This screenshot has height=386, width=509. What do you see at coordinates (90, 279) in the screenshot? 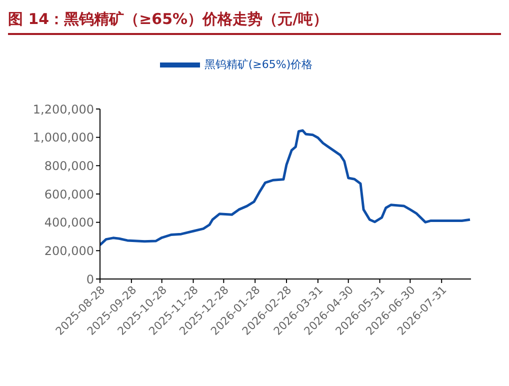
I see `y-tick-label: 0` at bounding box center [90, 279].